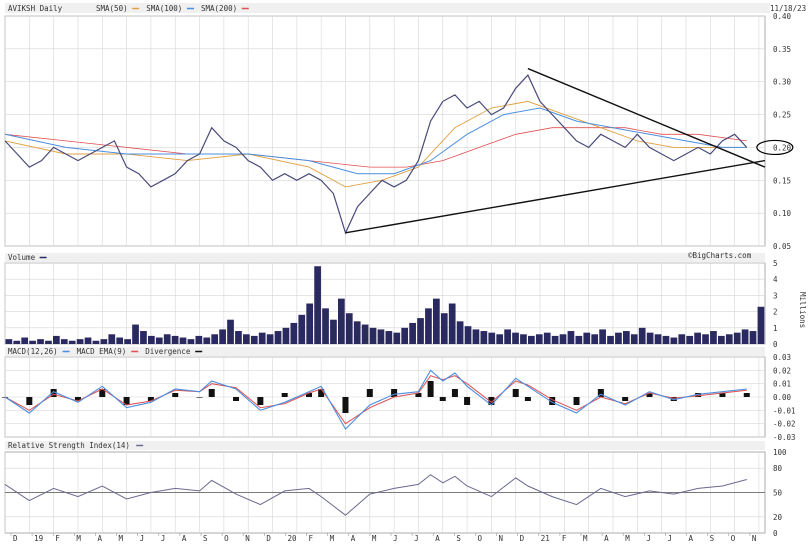 This screenshot has height=544, width=811. Describe the element at coordinates (385, 303) in the screenshot. I see `volume-panel-frame` at that location.